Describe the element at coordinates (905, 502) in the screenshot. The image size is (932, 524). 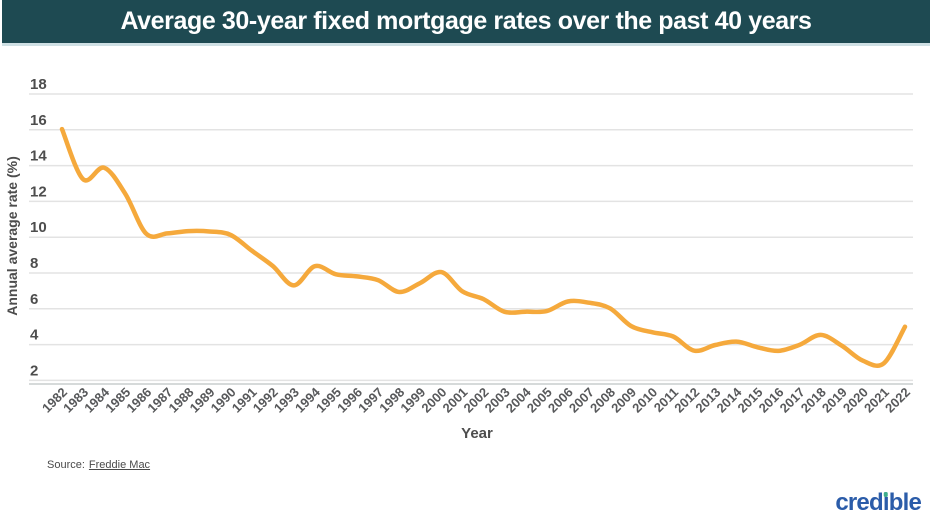
I see `logo-text-suffix: ble` at that location.